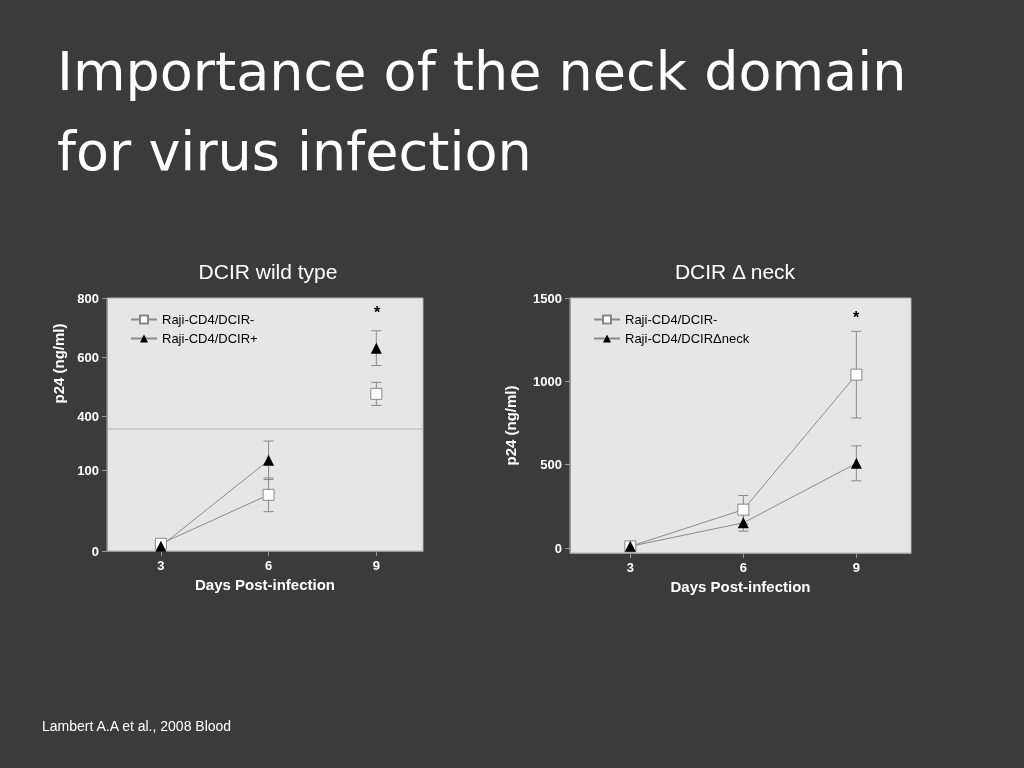 This screenshot has height=768, width=1024. Describe the element at coordinates (268, 271) in the screenshot. I see `chart-subtitle: DCIR wild type` at that location.